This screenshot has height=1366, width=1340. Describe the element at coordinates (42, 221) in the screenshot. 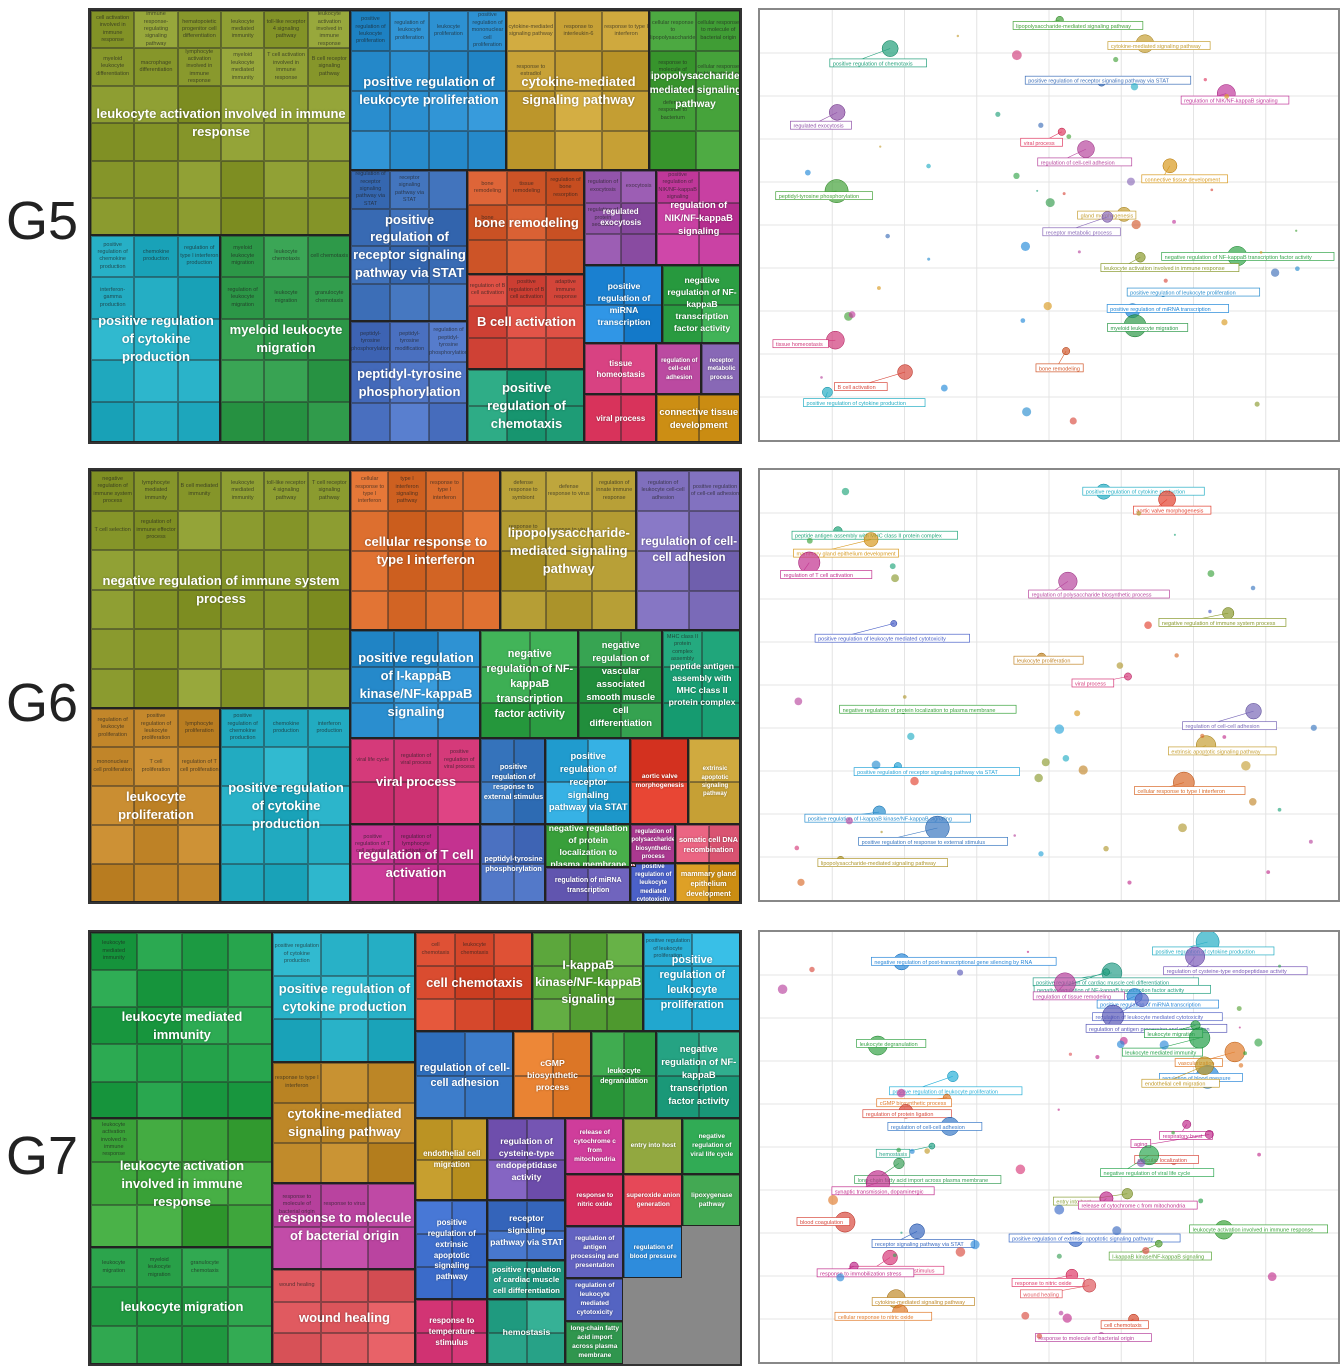

I see `group-label-g5: G5` at that location.